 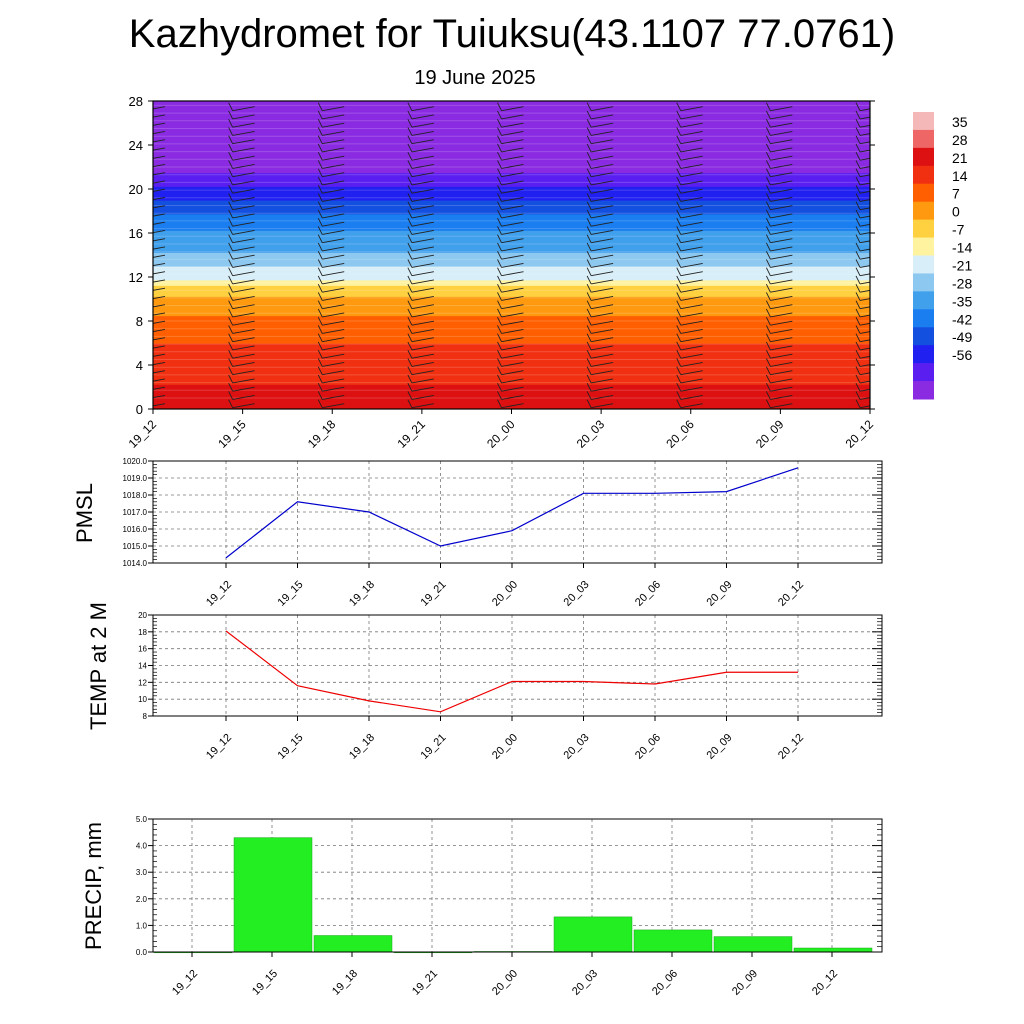 I want to click on x-tick-label: 20_12, so click(x=791, y=594).